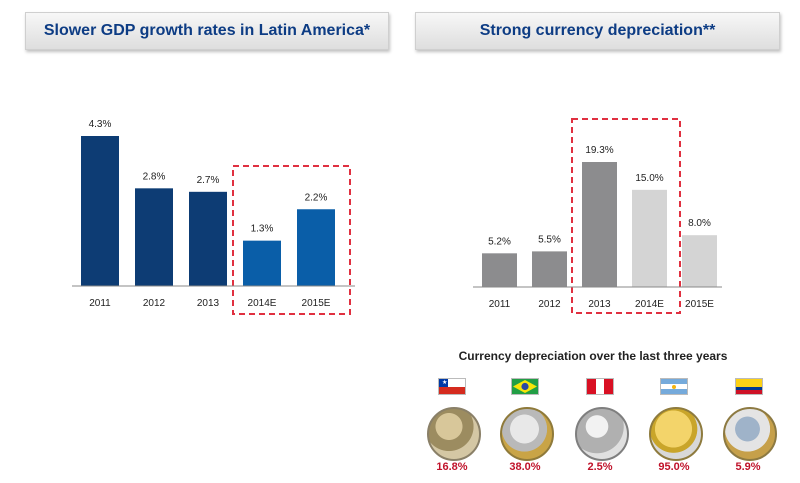 The image size is (800, 483). Describe the element at coordinates (452, 386) in the screenshot. I see `chile-flag-icon: ★` at that location.